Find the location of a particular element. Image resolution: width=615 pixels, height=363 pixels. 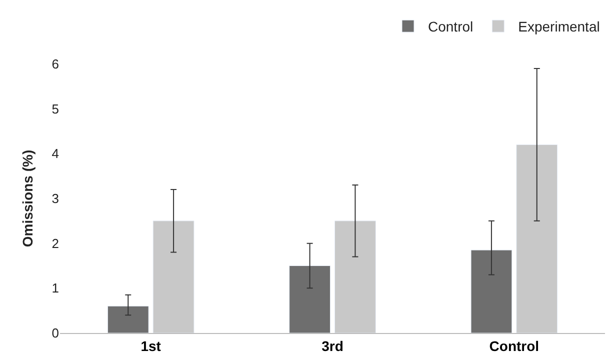

x-tick-label: 3rd is located at coordinates (333, 346).